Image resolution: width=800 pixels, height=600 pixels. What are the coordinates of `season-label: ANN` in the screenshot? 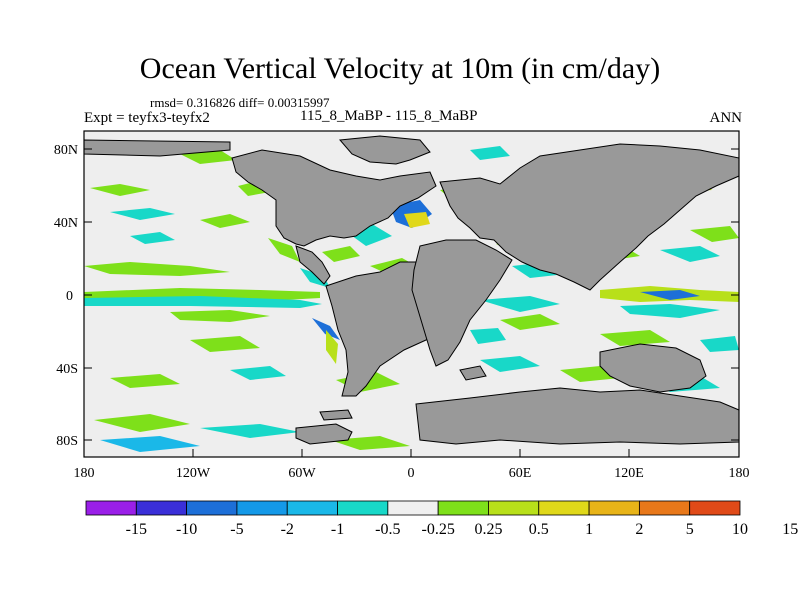 It's located at (726, 118).